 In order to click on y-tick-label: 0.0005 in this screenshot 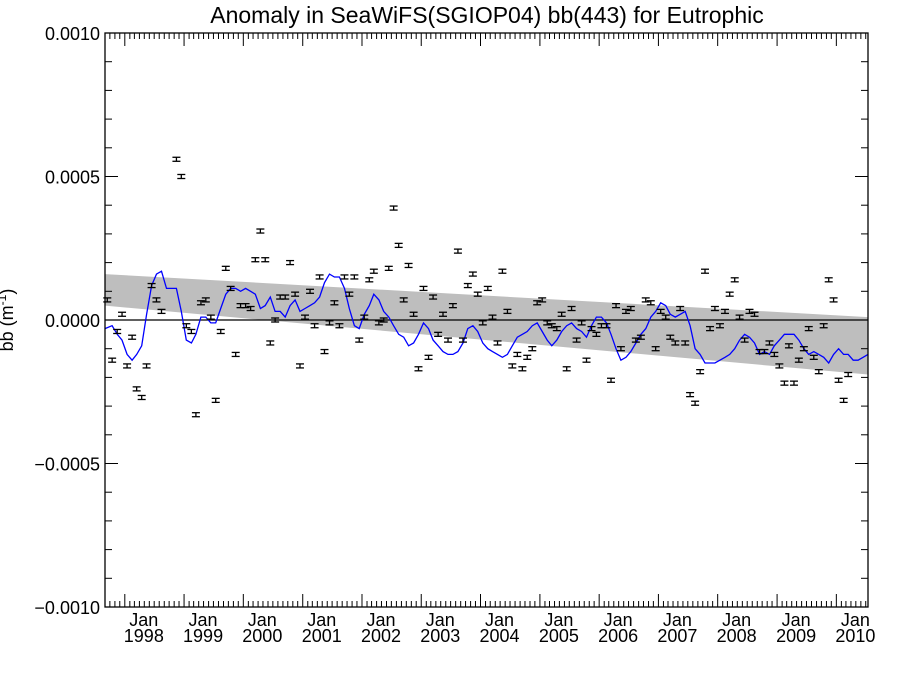, I will do `click(72, 178)`.